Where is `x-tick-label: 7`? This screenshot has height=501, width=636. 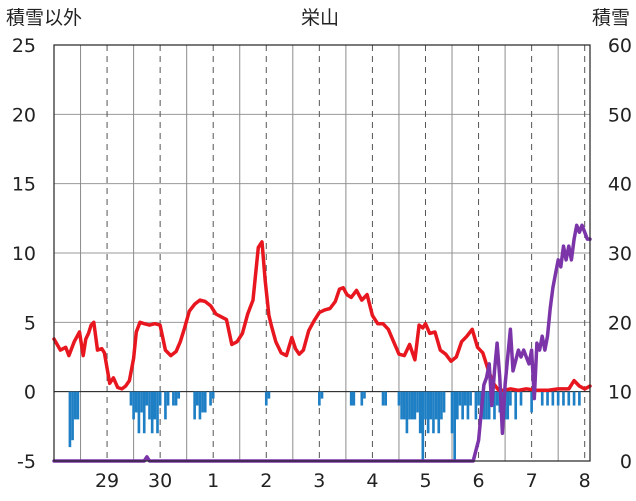
x-tick-label: 7 is located at coordinates (532, 481).